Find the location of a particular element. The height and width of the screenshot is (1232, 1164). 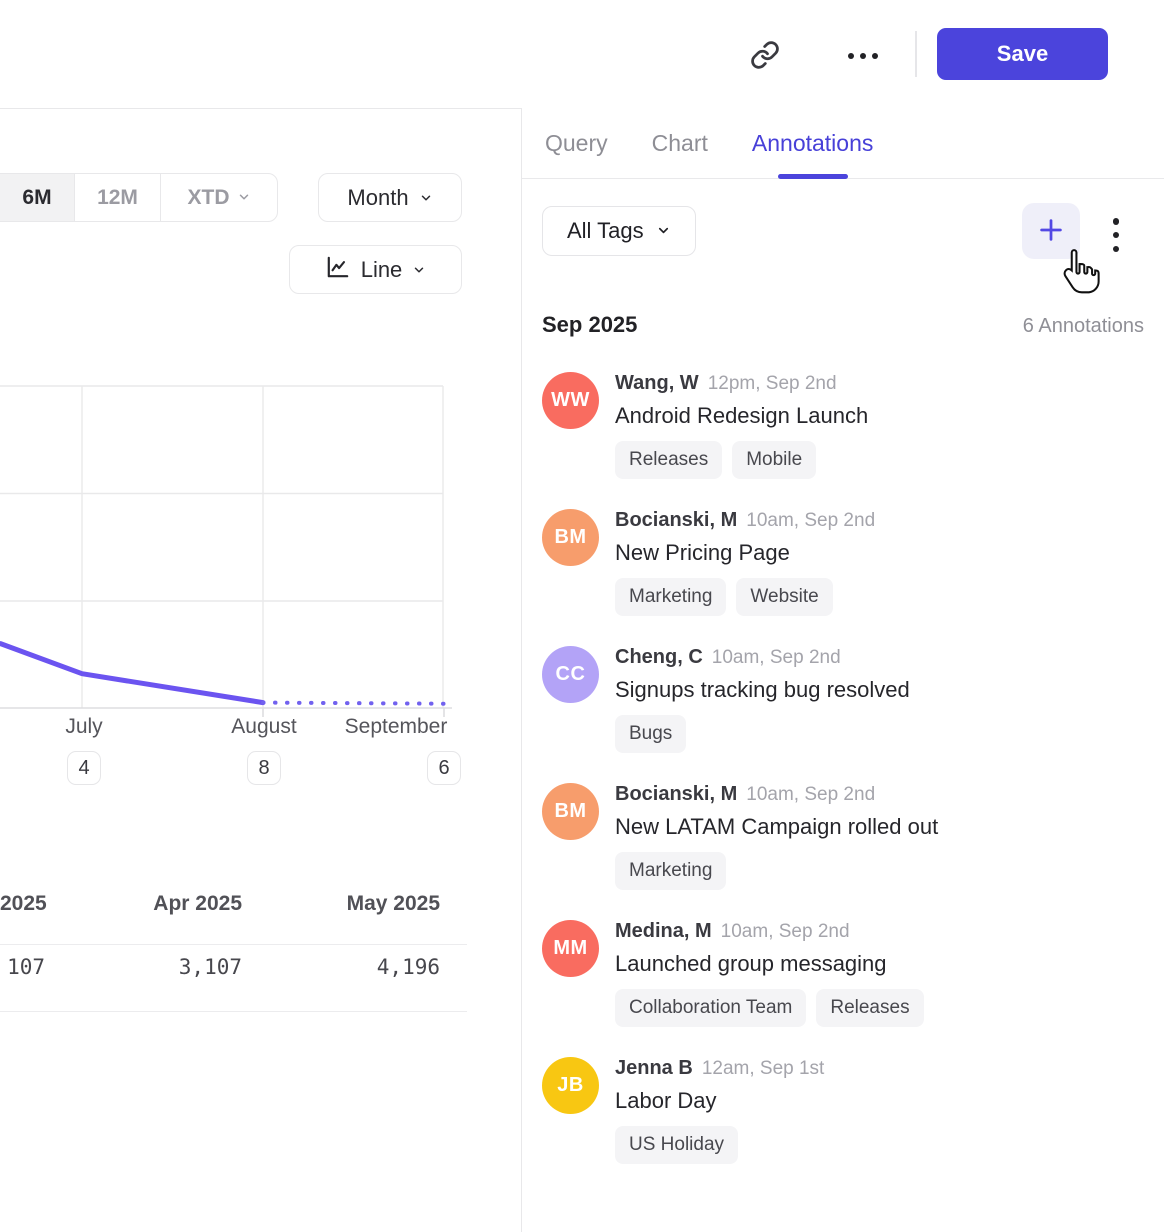

annotation-count-badge-august: 8 is located at coordinates (264, 768).